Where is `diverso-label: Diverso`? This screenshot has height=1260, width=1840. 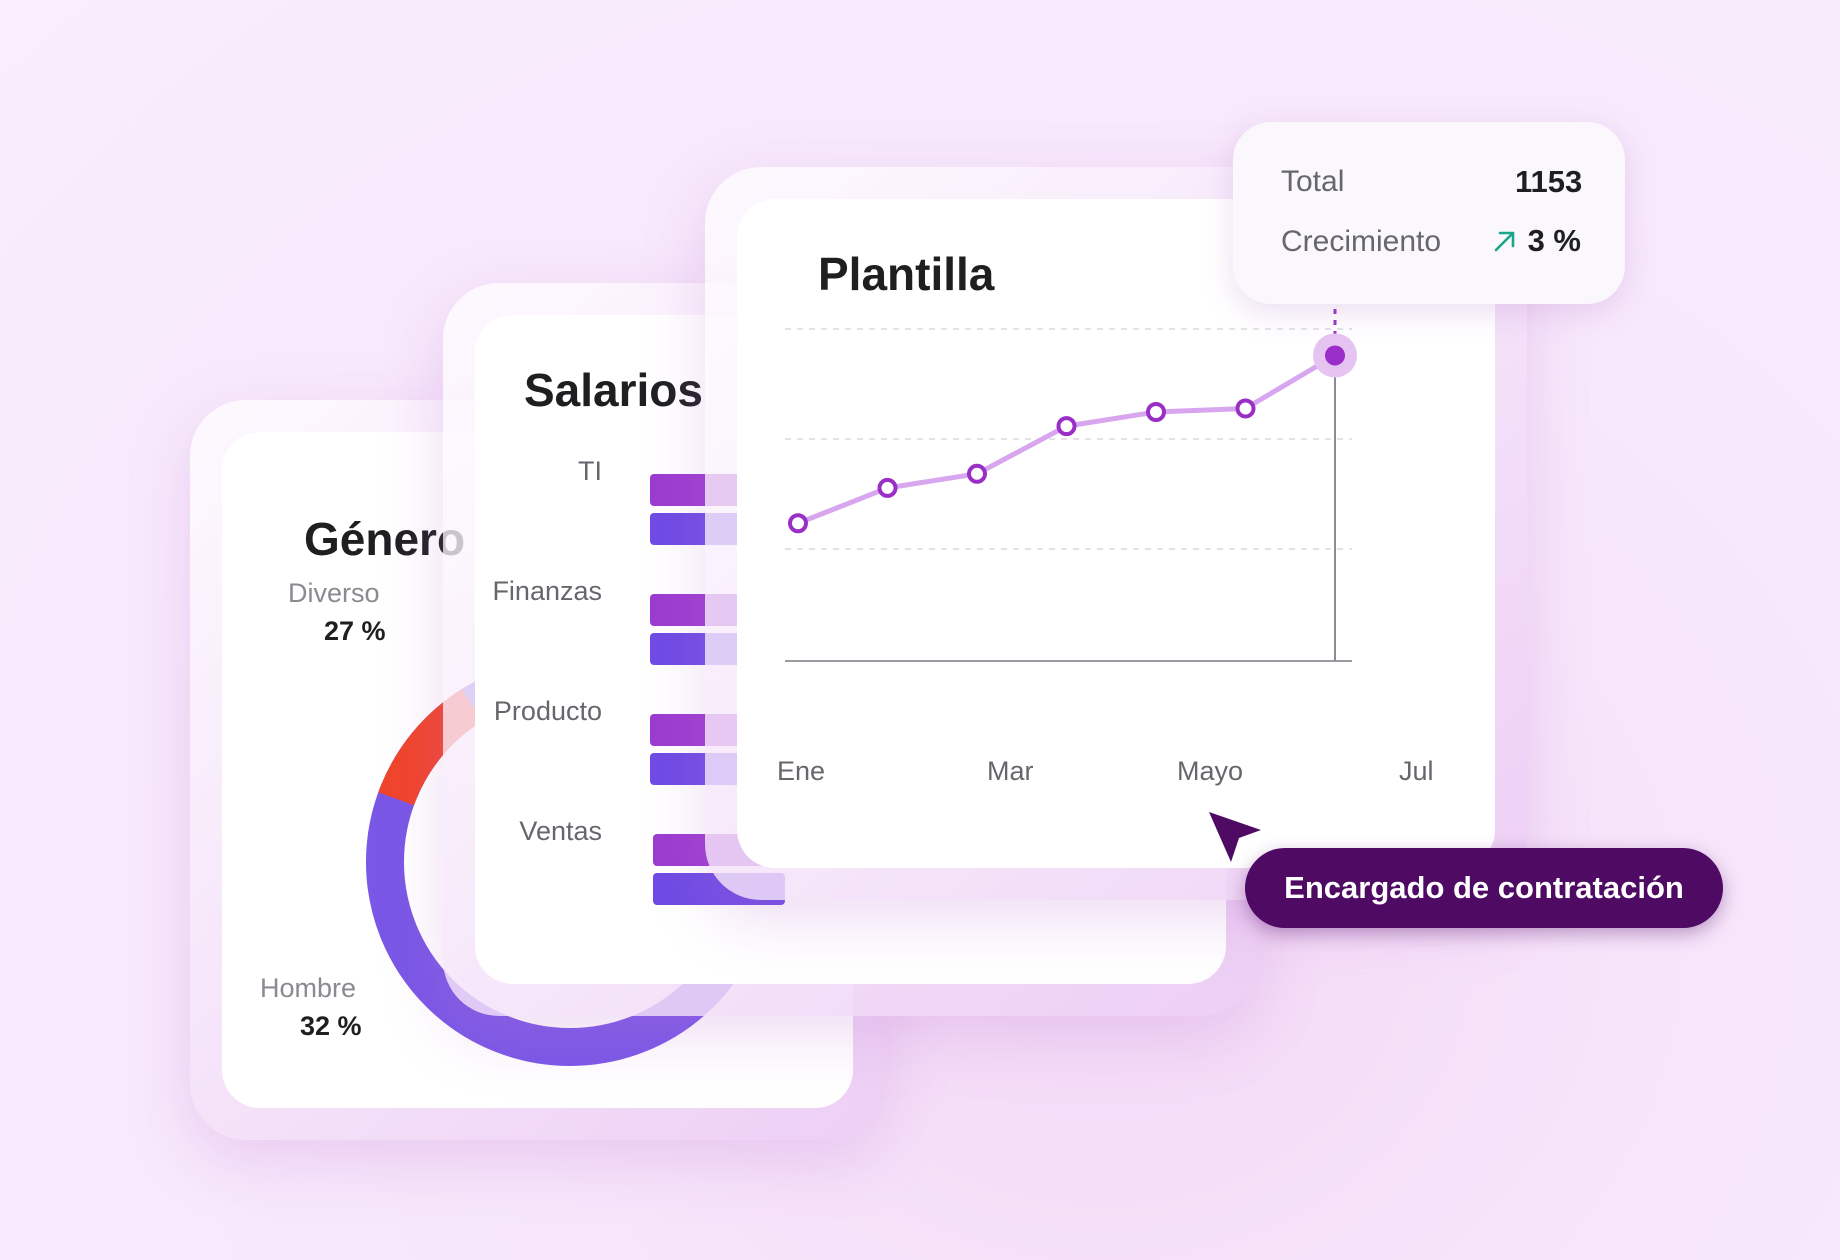 diverso-label: Diverso is located at coordinates (334, 593).